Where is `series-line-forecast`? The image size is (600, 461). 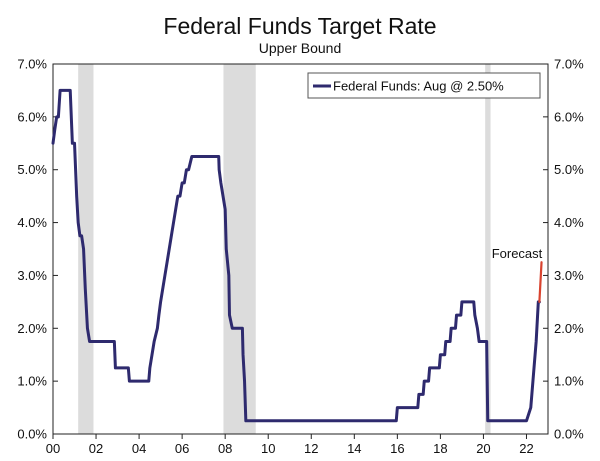 series-line-forecast is located at coordinates (540, 282).